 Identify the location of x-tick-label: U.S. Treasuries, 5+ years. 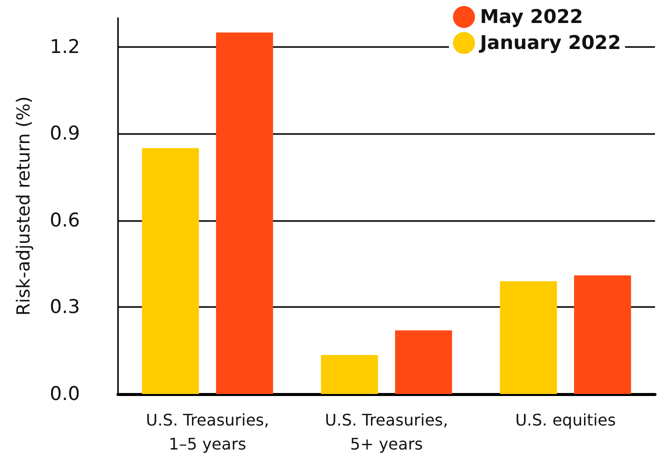
(386, 432).